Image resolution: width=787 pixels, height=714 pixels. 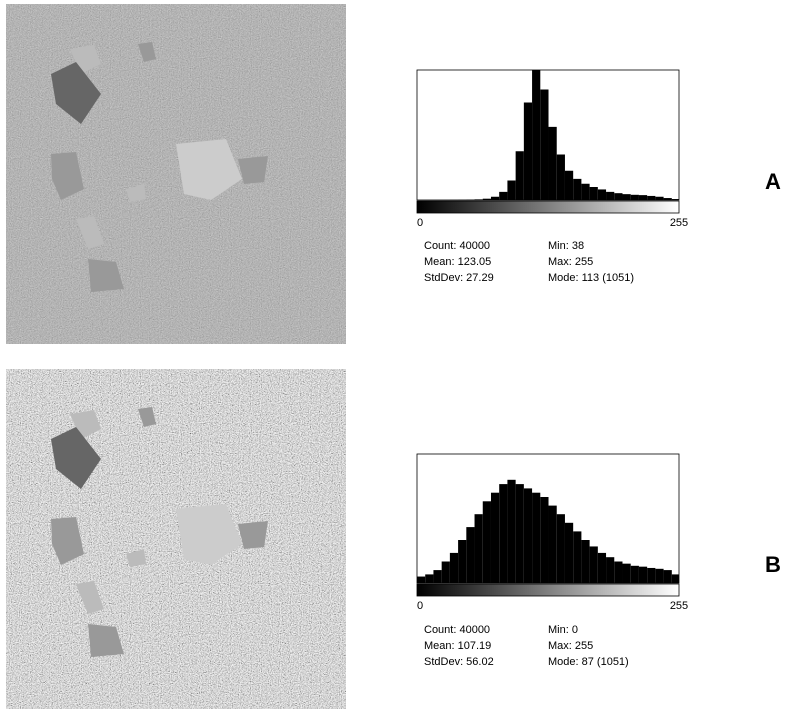 What do you see at coordinates (566, 246) in the screenshot?
I see `stat-text: Min: 38` at bounding box center [566, 246].